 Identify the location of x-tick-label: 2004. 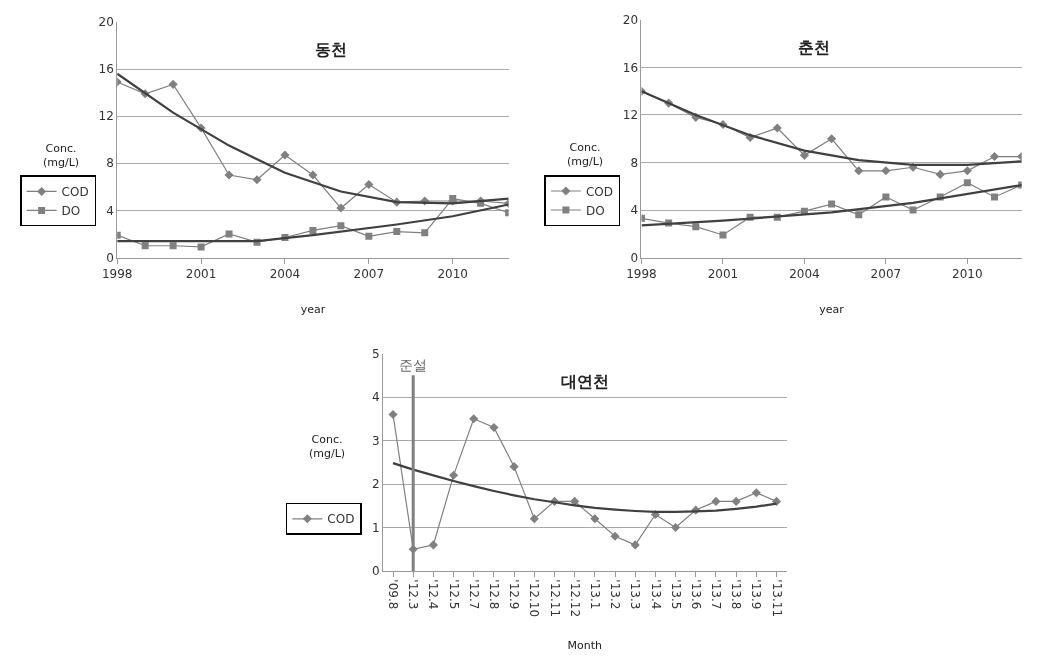
(285, 273).